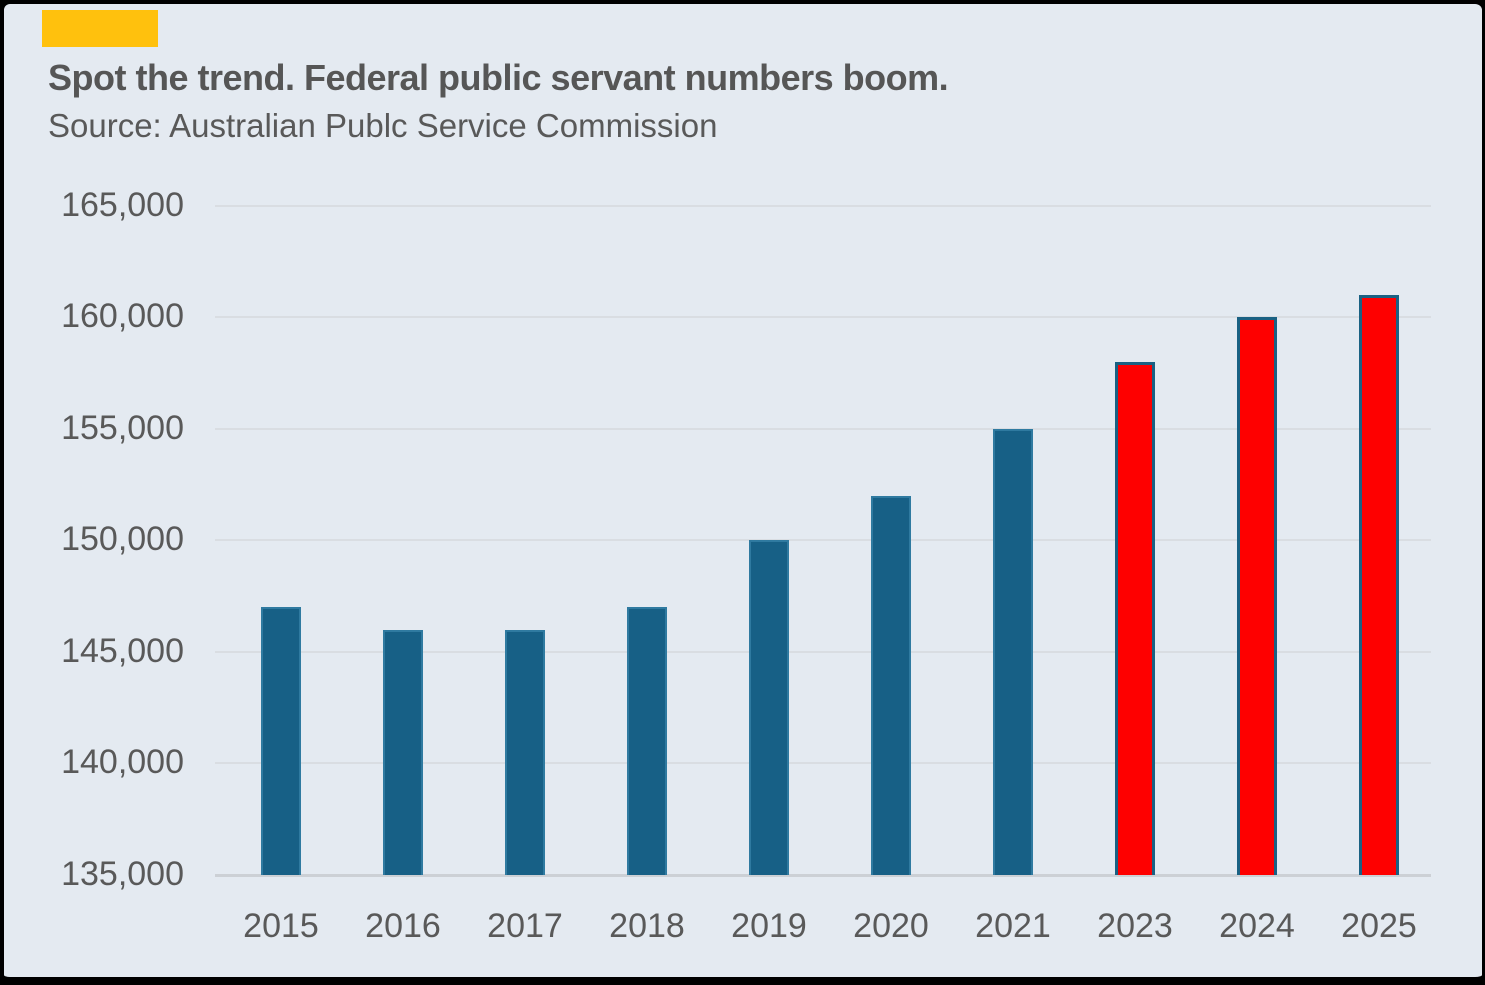 This screenshot has height=985, width=1485. What do you see at coordinates (769, 926) in the screenshot?
I see `x-axis-tick-label-2019: 2019` at bounding box center [769, 926].